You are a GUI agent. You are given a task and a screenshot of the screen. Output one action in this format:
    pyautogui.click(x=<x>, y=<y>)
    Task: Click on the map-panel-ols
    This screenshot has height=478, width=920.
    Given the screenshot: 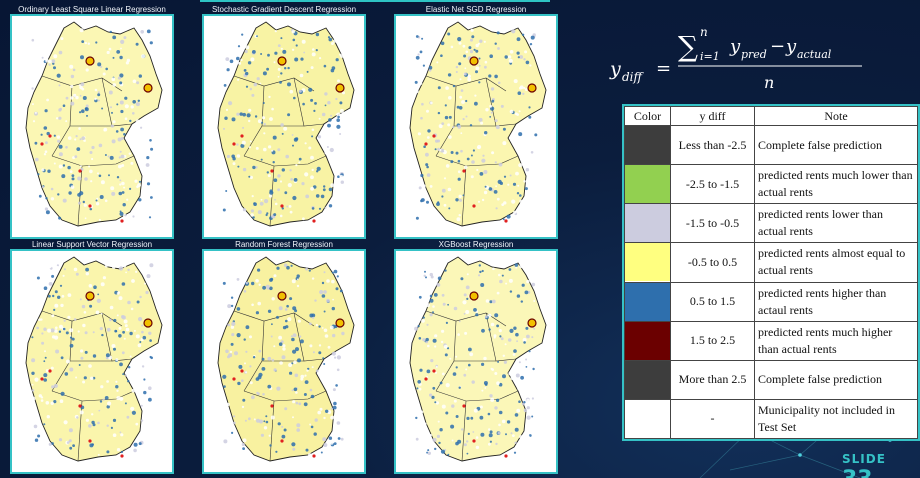 What is the action you would take?
    pyautogui.click(x=92, y=126)
    